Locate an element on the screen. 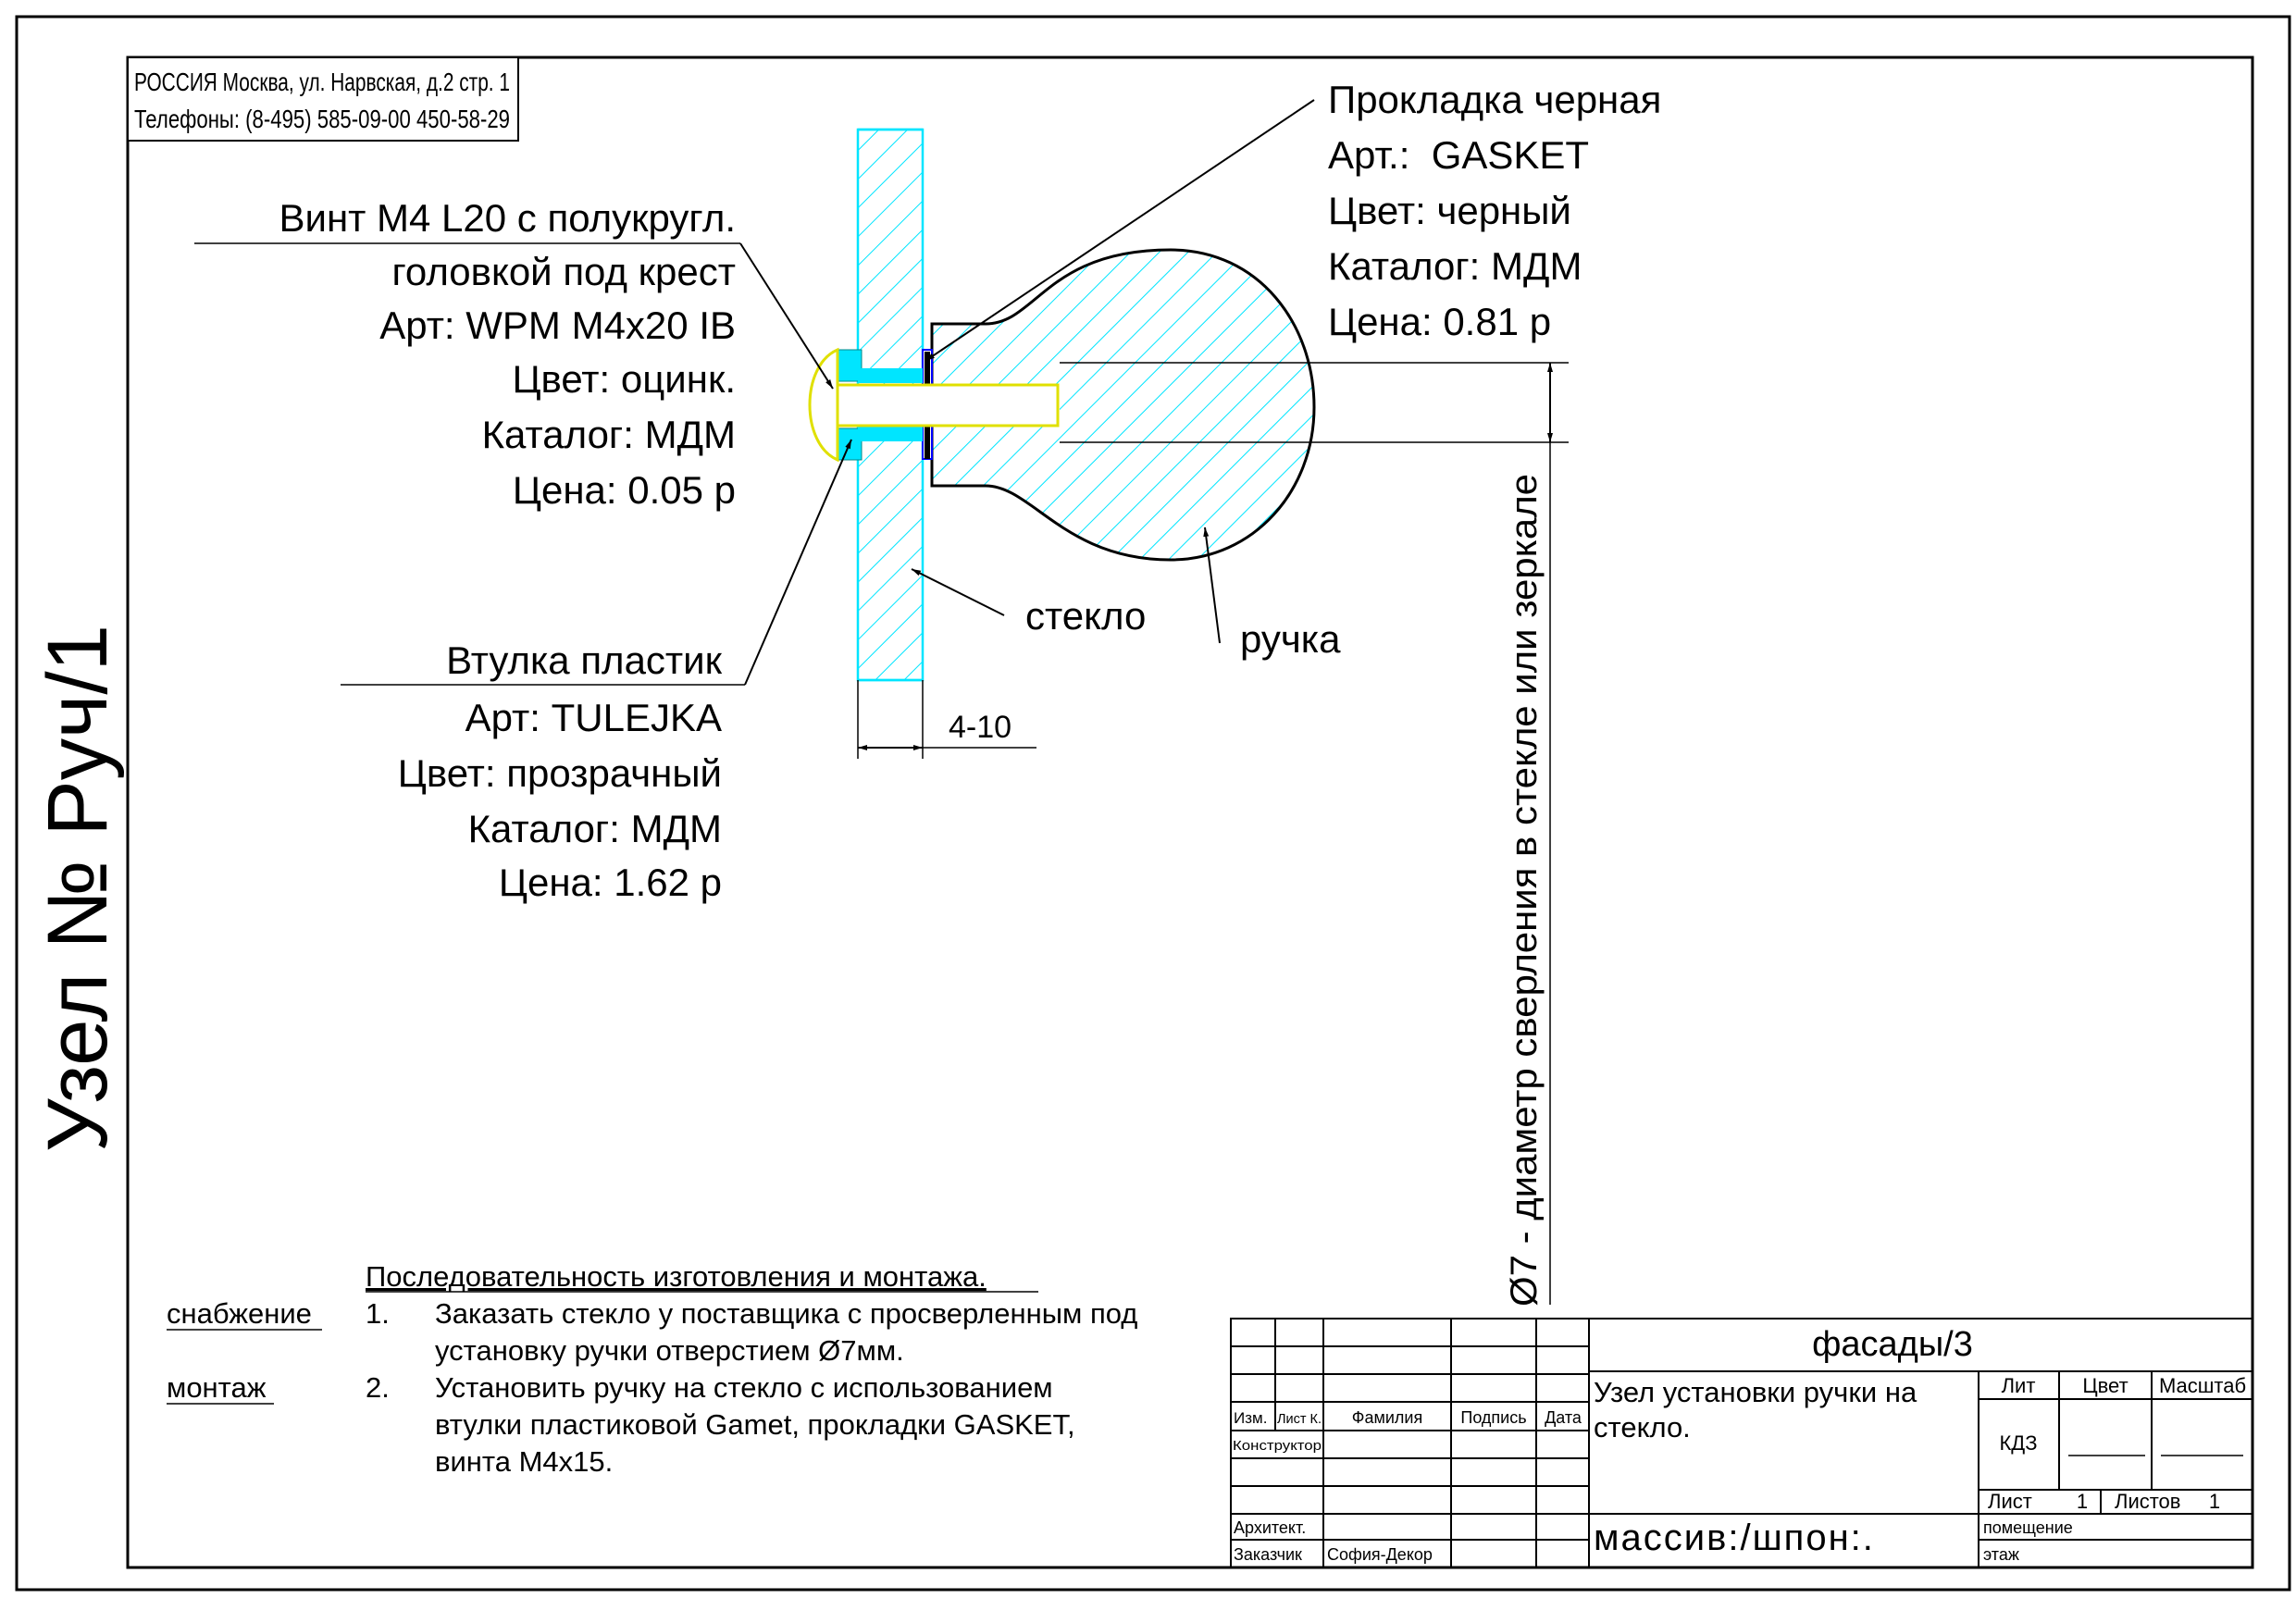  sleeve-line-3: Цвет: прозрачный is located at coordinates (560, 773).